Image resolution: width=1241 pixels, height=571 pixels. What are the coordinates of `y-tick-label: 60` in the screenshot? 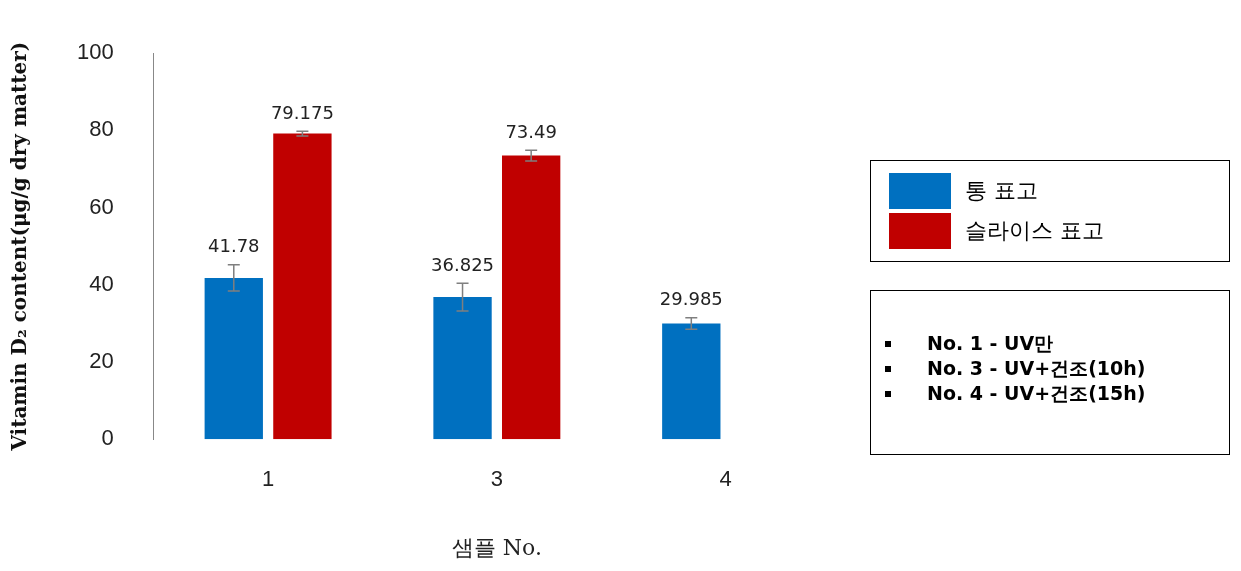 It's located at (101, 206).